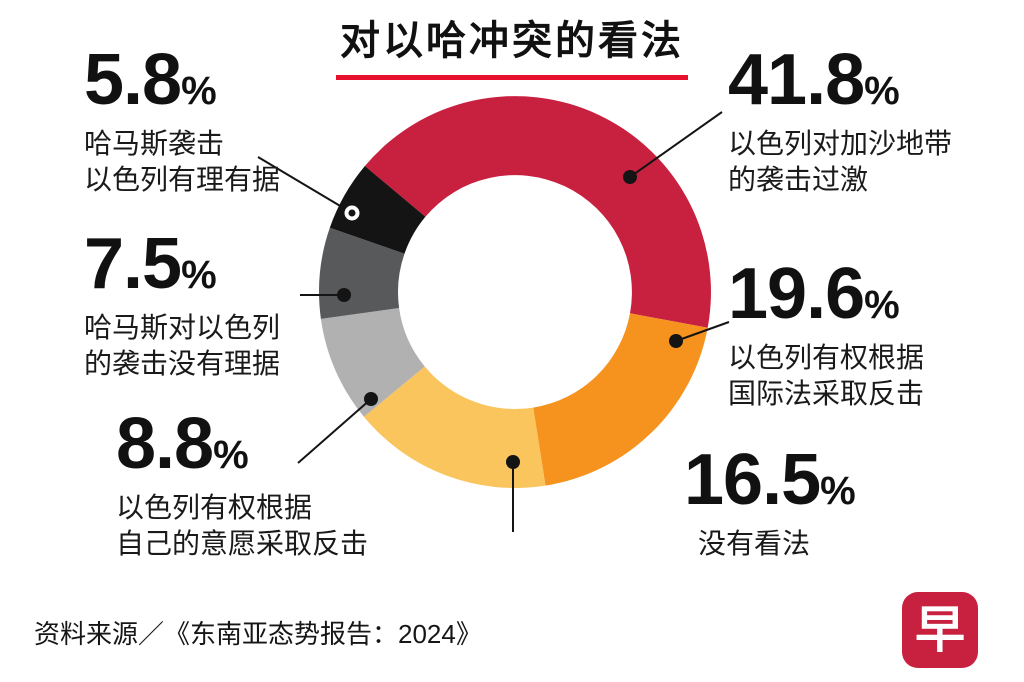  Describe the element at coordinates (182, 162) in the screenshot. I see `callout-label: 哈马斯袭击 以色列有理有据` at that location.